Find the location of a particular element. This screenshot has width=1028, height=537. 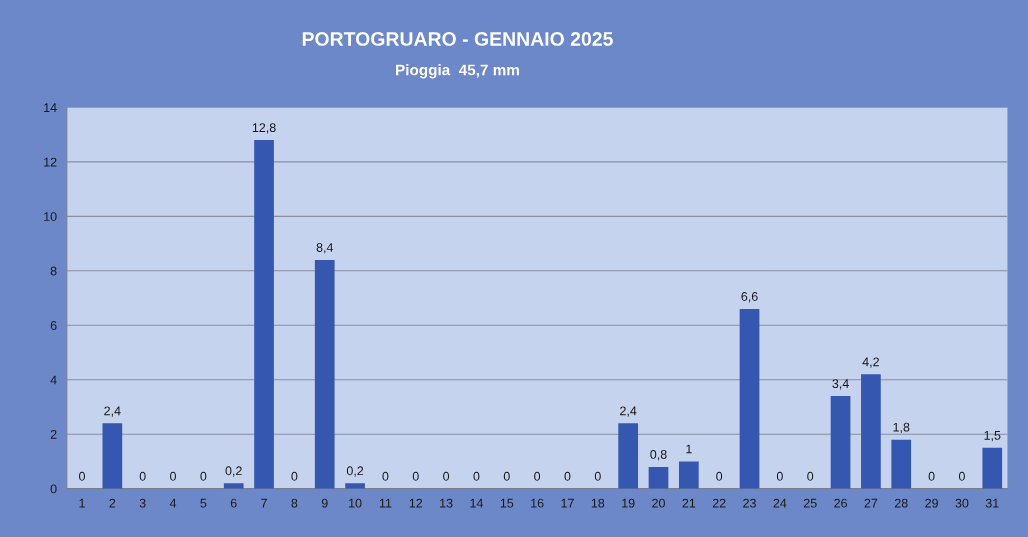

data-label: 1 is located at coordinates (689, 449).